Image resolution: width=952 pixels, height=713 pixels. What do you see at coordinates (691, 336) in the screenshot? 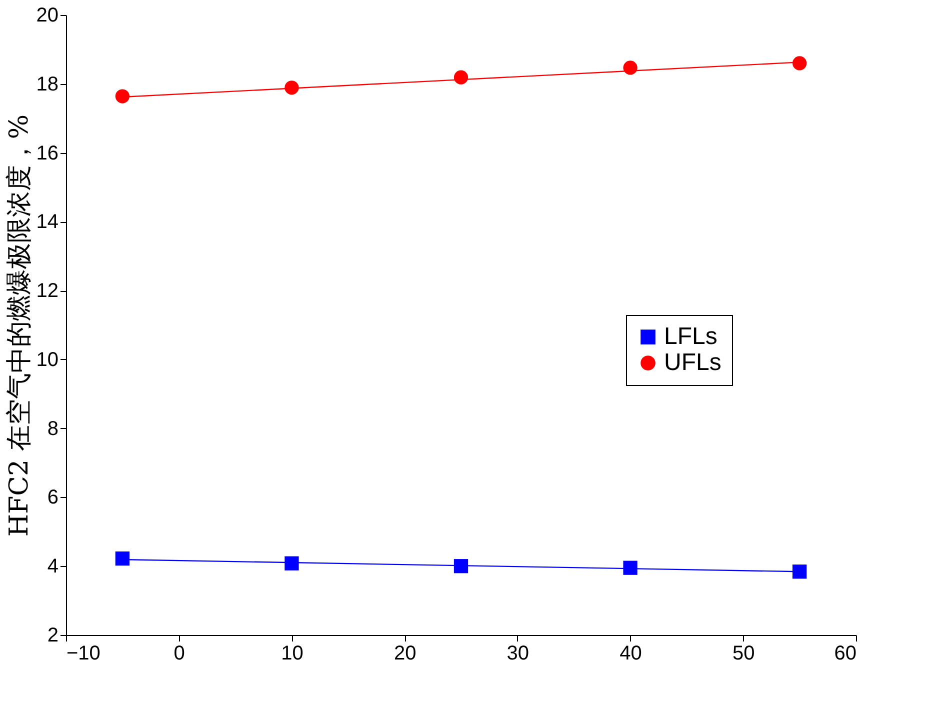
I see `legend-label: LFLs` at bounding box center [691, 336].